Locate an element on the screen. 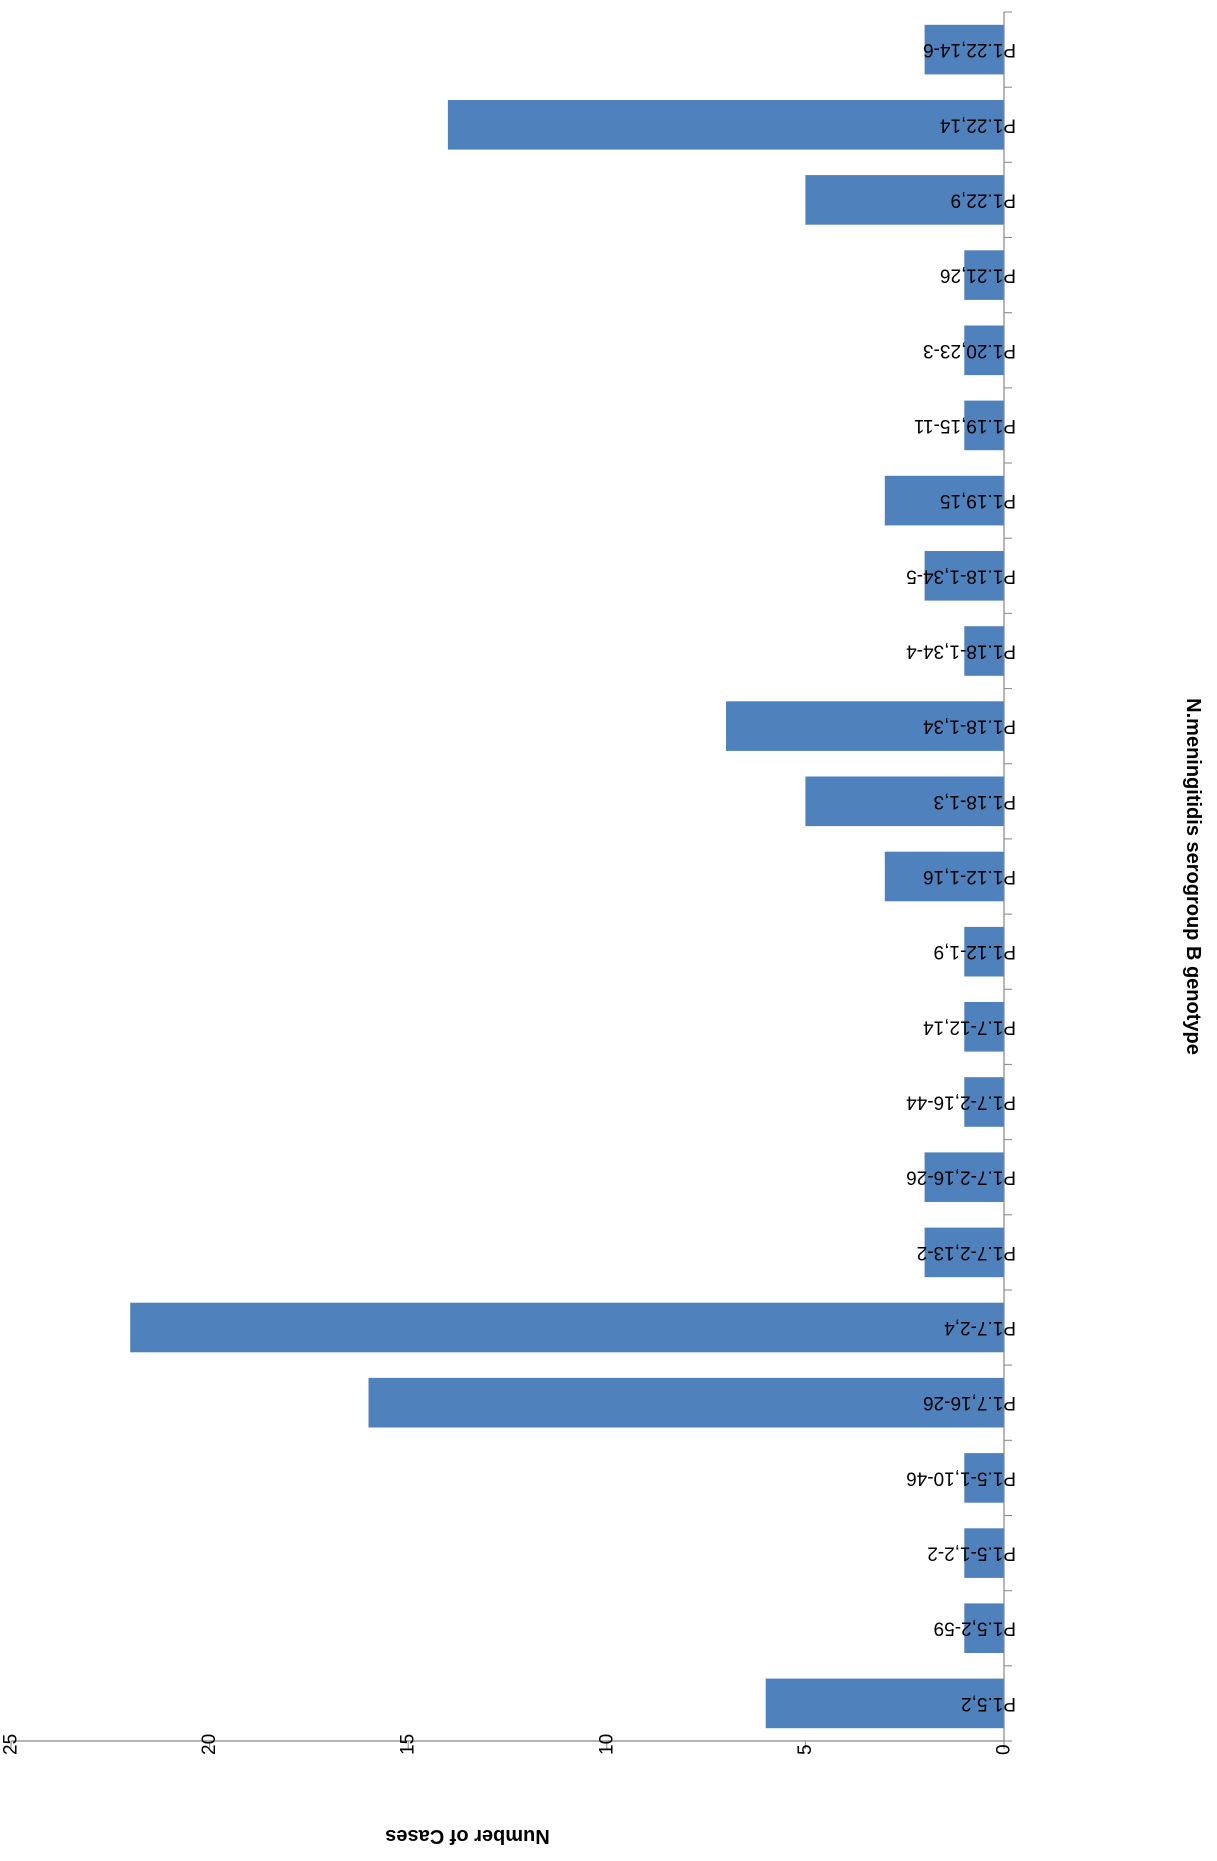  category-tick-label: P1.5,2-59 is located at coordinates (975, 1628).